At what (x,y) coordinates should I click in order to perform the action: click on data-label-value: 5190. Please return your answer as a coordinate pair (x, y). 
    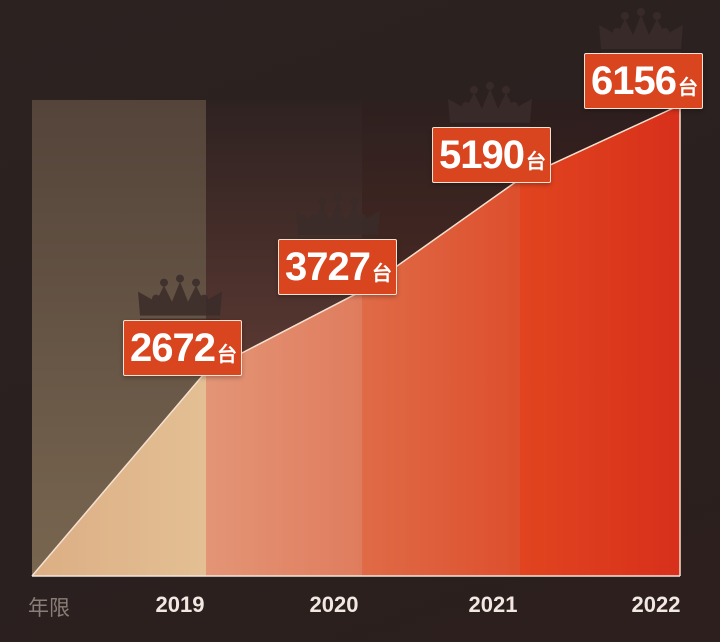
    Looking at the image, I should click on (482, 154).